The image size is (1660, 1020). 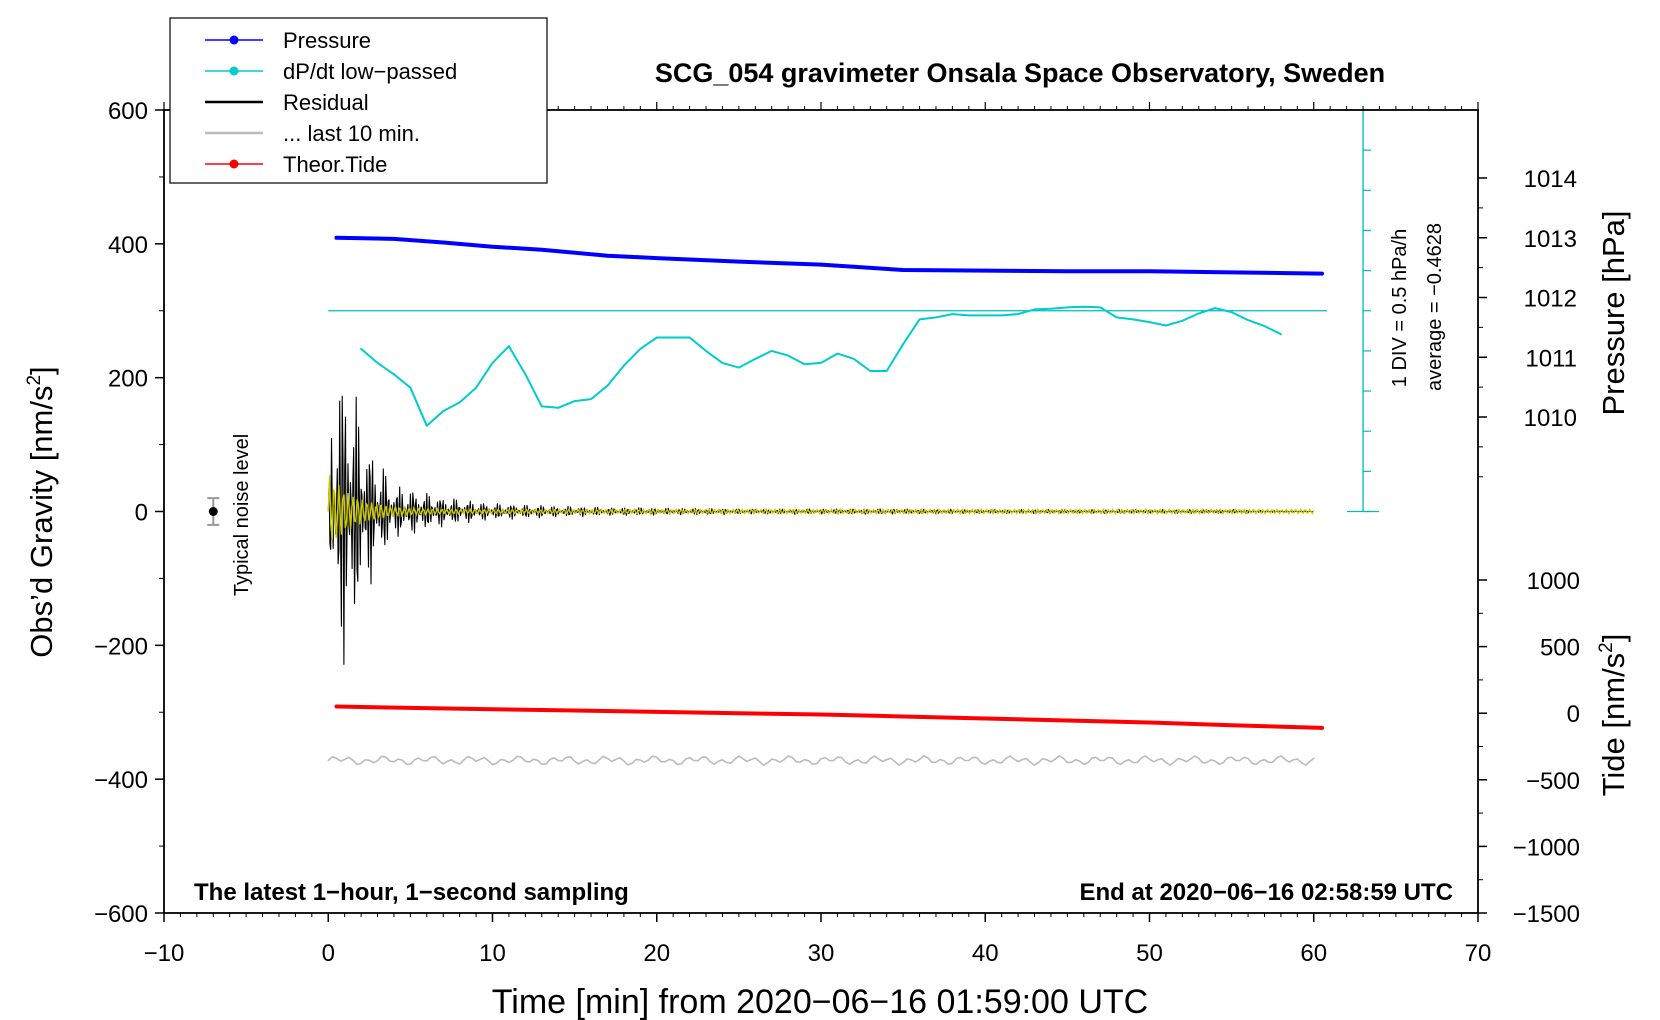 I want to click on x-tick-label: 20, so click(x=656, y=953).